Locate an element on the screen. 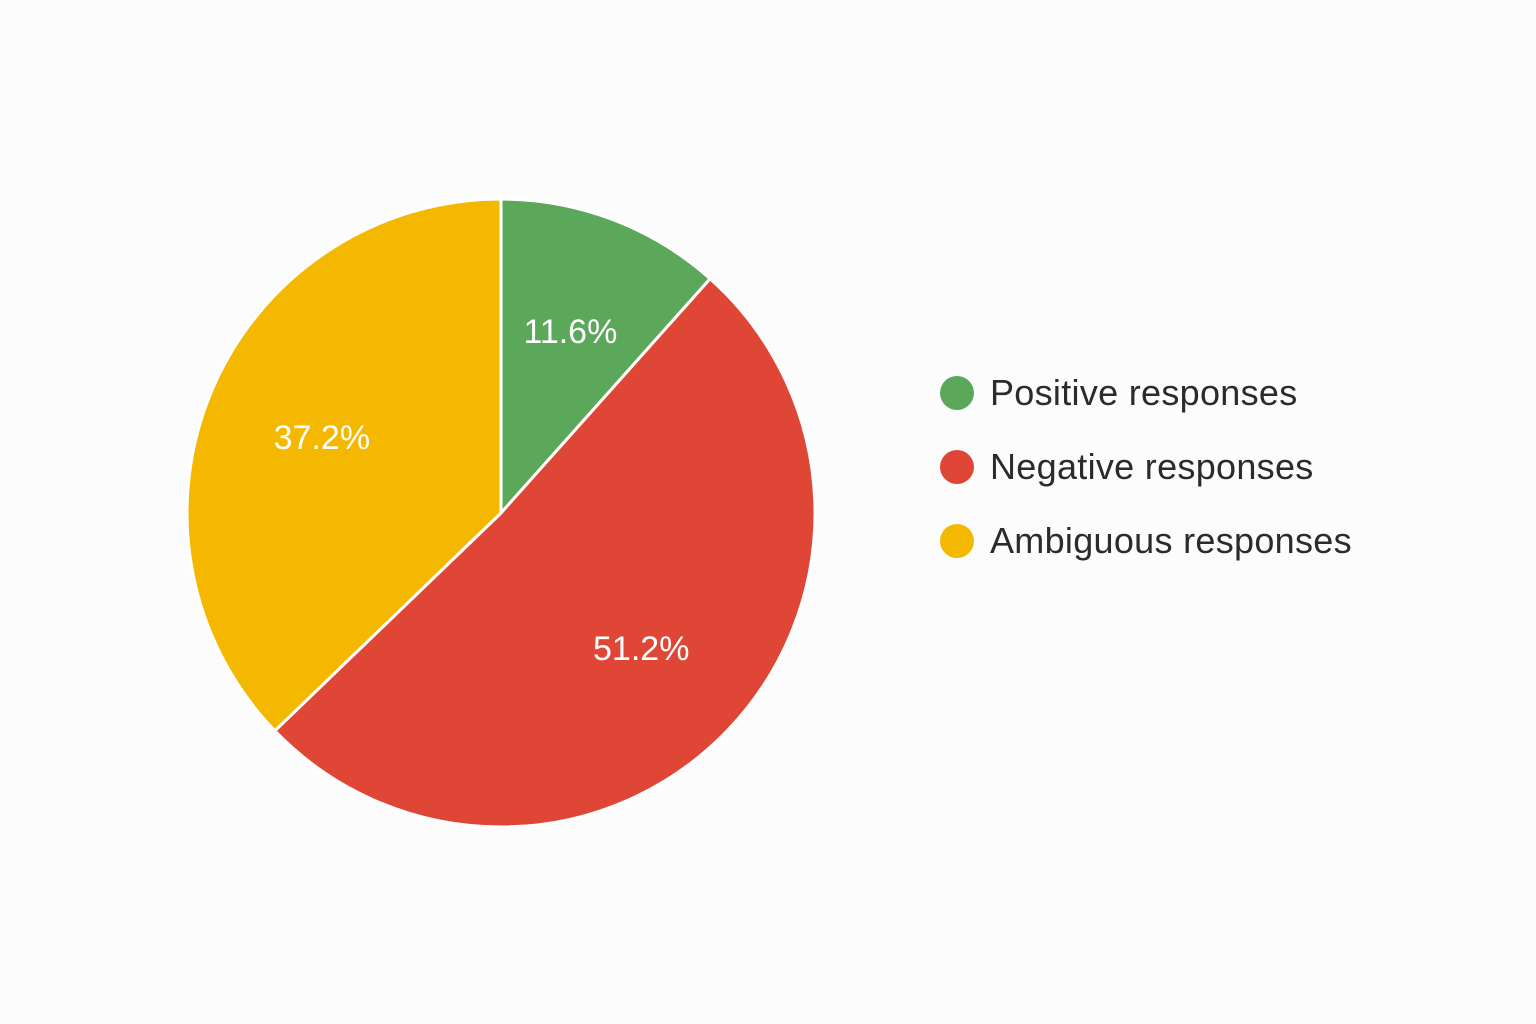 The height and width of the screenshot is (1024, 1536). legend-item-ambiguous: Ambiguous responses is located at coordinates (1146, 541).